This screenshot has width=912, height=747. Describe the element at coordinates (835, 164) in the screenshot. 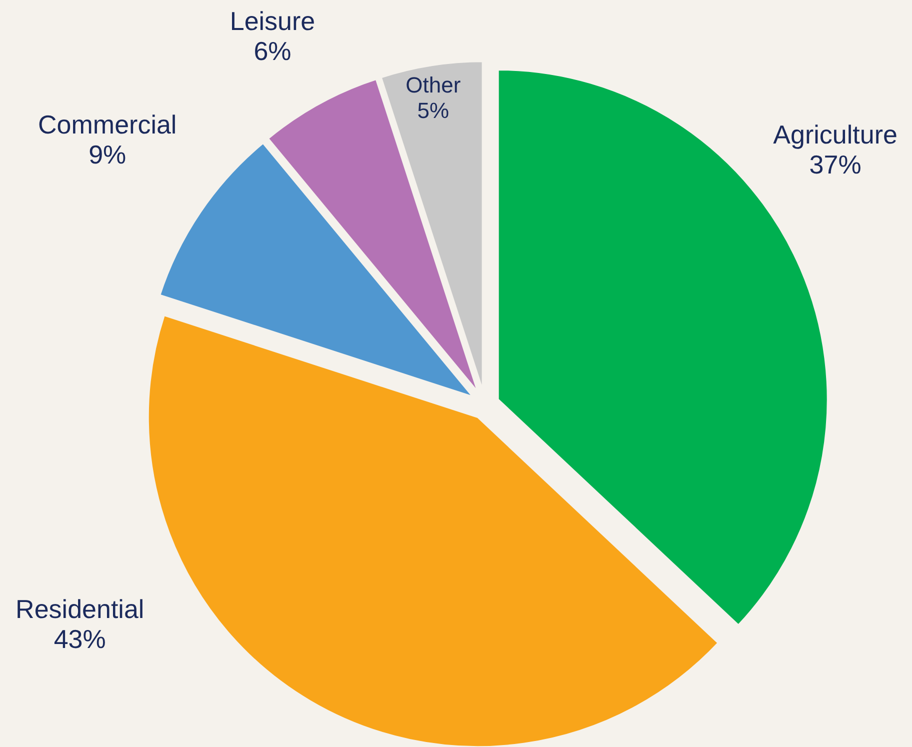

I see `data-label: 37%` at that location.